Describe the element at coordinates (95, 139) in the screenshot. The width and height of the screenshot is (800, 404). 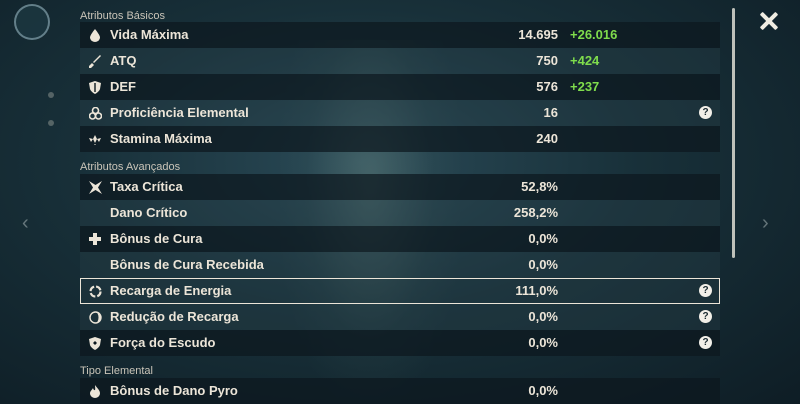
I see `stamina-icon` at that location.